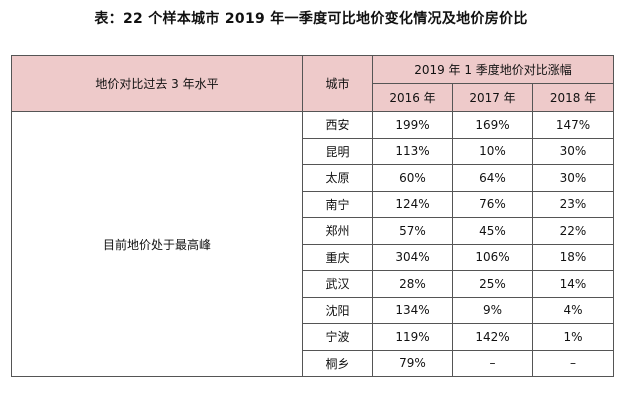 Image resolution: width=622 pixels, height=401 pixels. What do you see at coordinates (492, 284) in the screenshot?
I see `value-2017-cell: 25%` at bounding box center [492, 284].